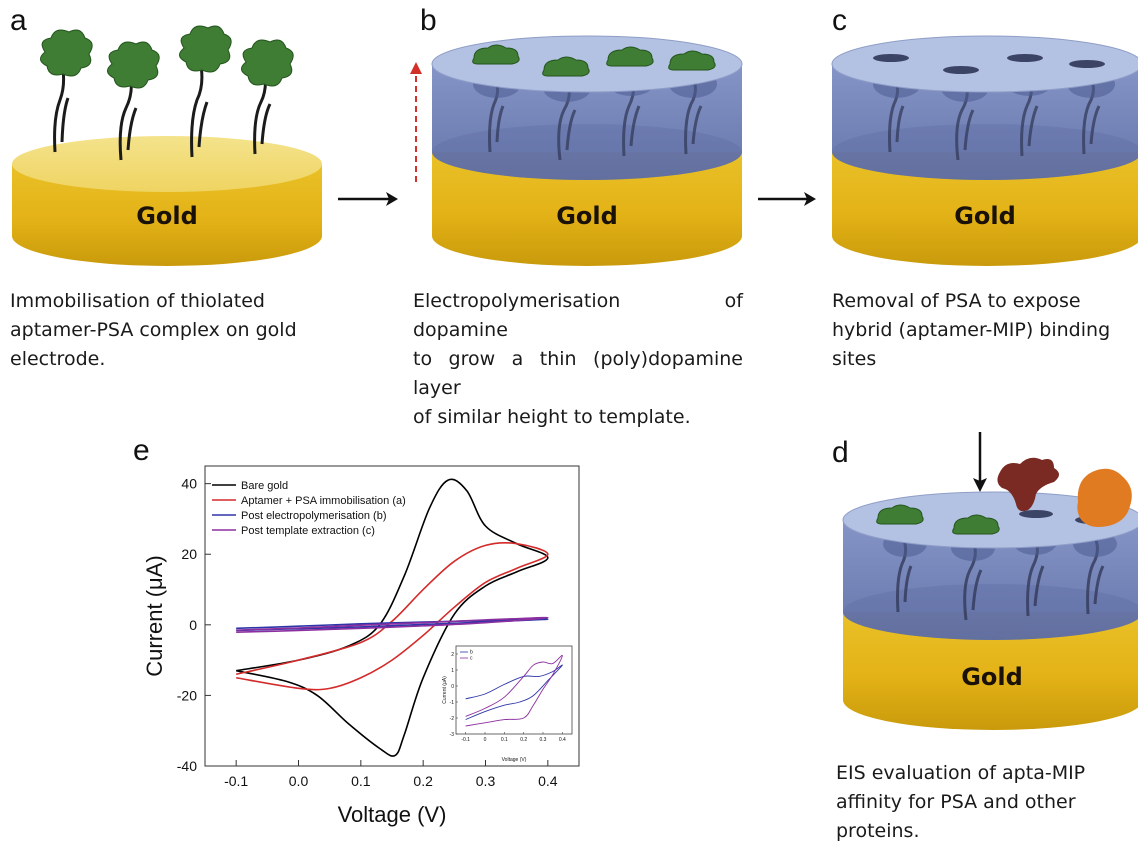 The image size is (1138, 846). Describe the element at coordinates (956, 802) in the screenshot. I see `caption-d-line: affinity for PSA and other` at that location.